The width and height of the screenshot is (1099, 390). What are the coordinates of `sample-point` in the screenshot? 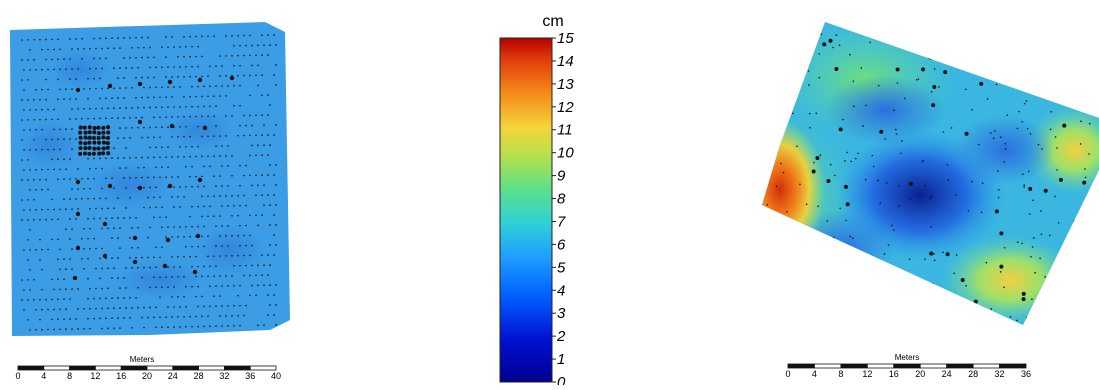 It's located at (78, 182).